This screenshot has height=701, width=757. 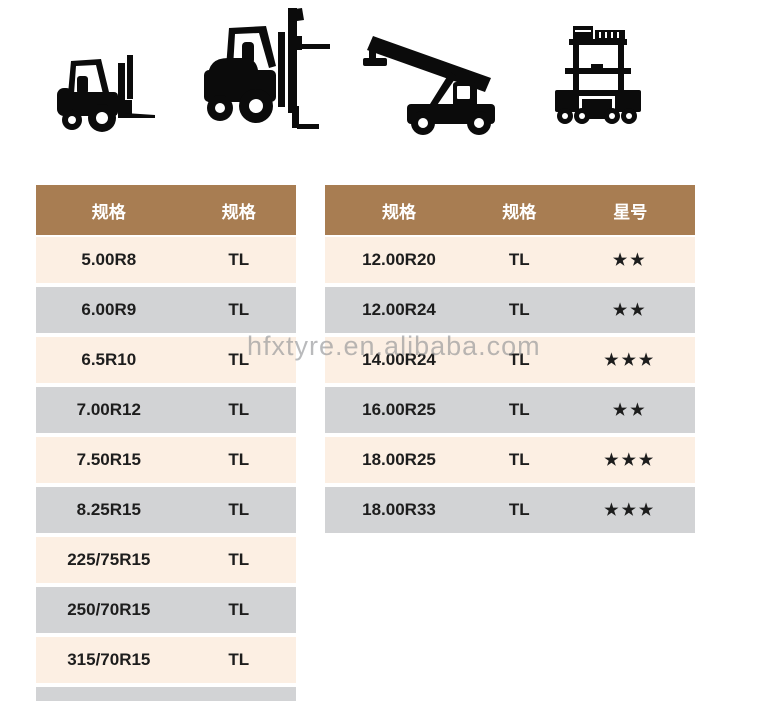 What do you see at coordinates (109, 309) in the screenshot?
I see `spec-cell: 6.00R9` at bounding box center [109, 309].